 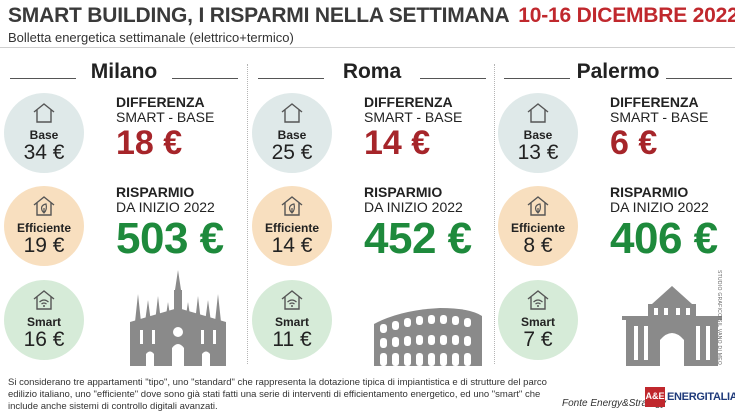 I want to click on differenza-value: 14 €, so click(x=397, y=143).